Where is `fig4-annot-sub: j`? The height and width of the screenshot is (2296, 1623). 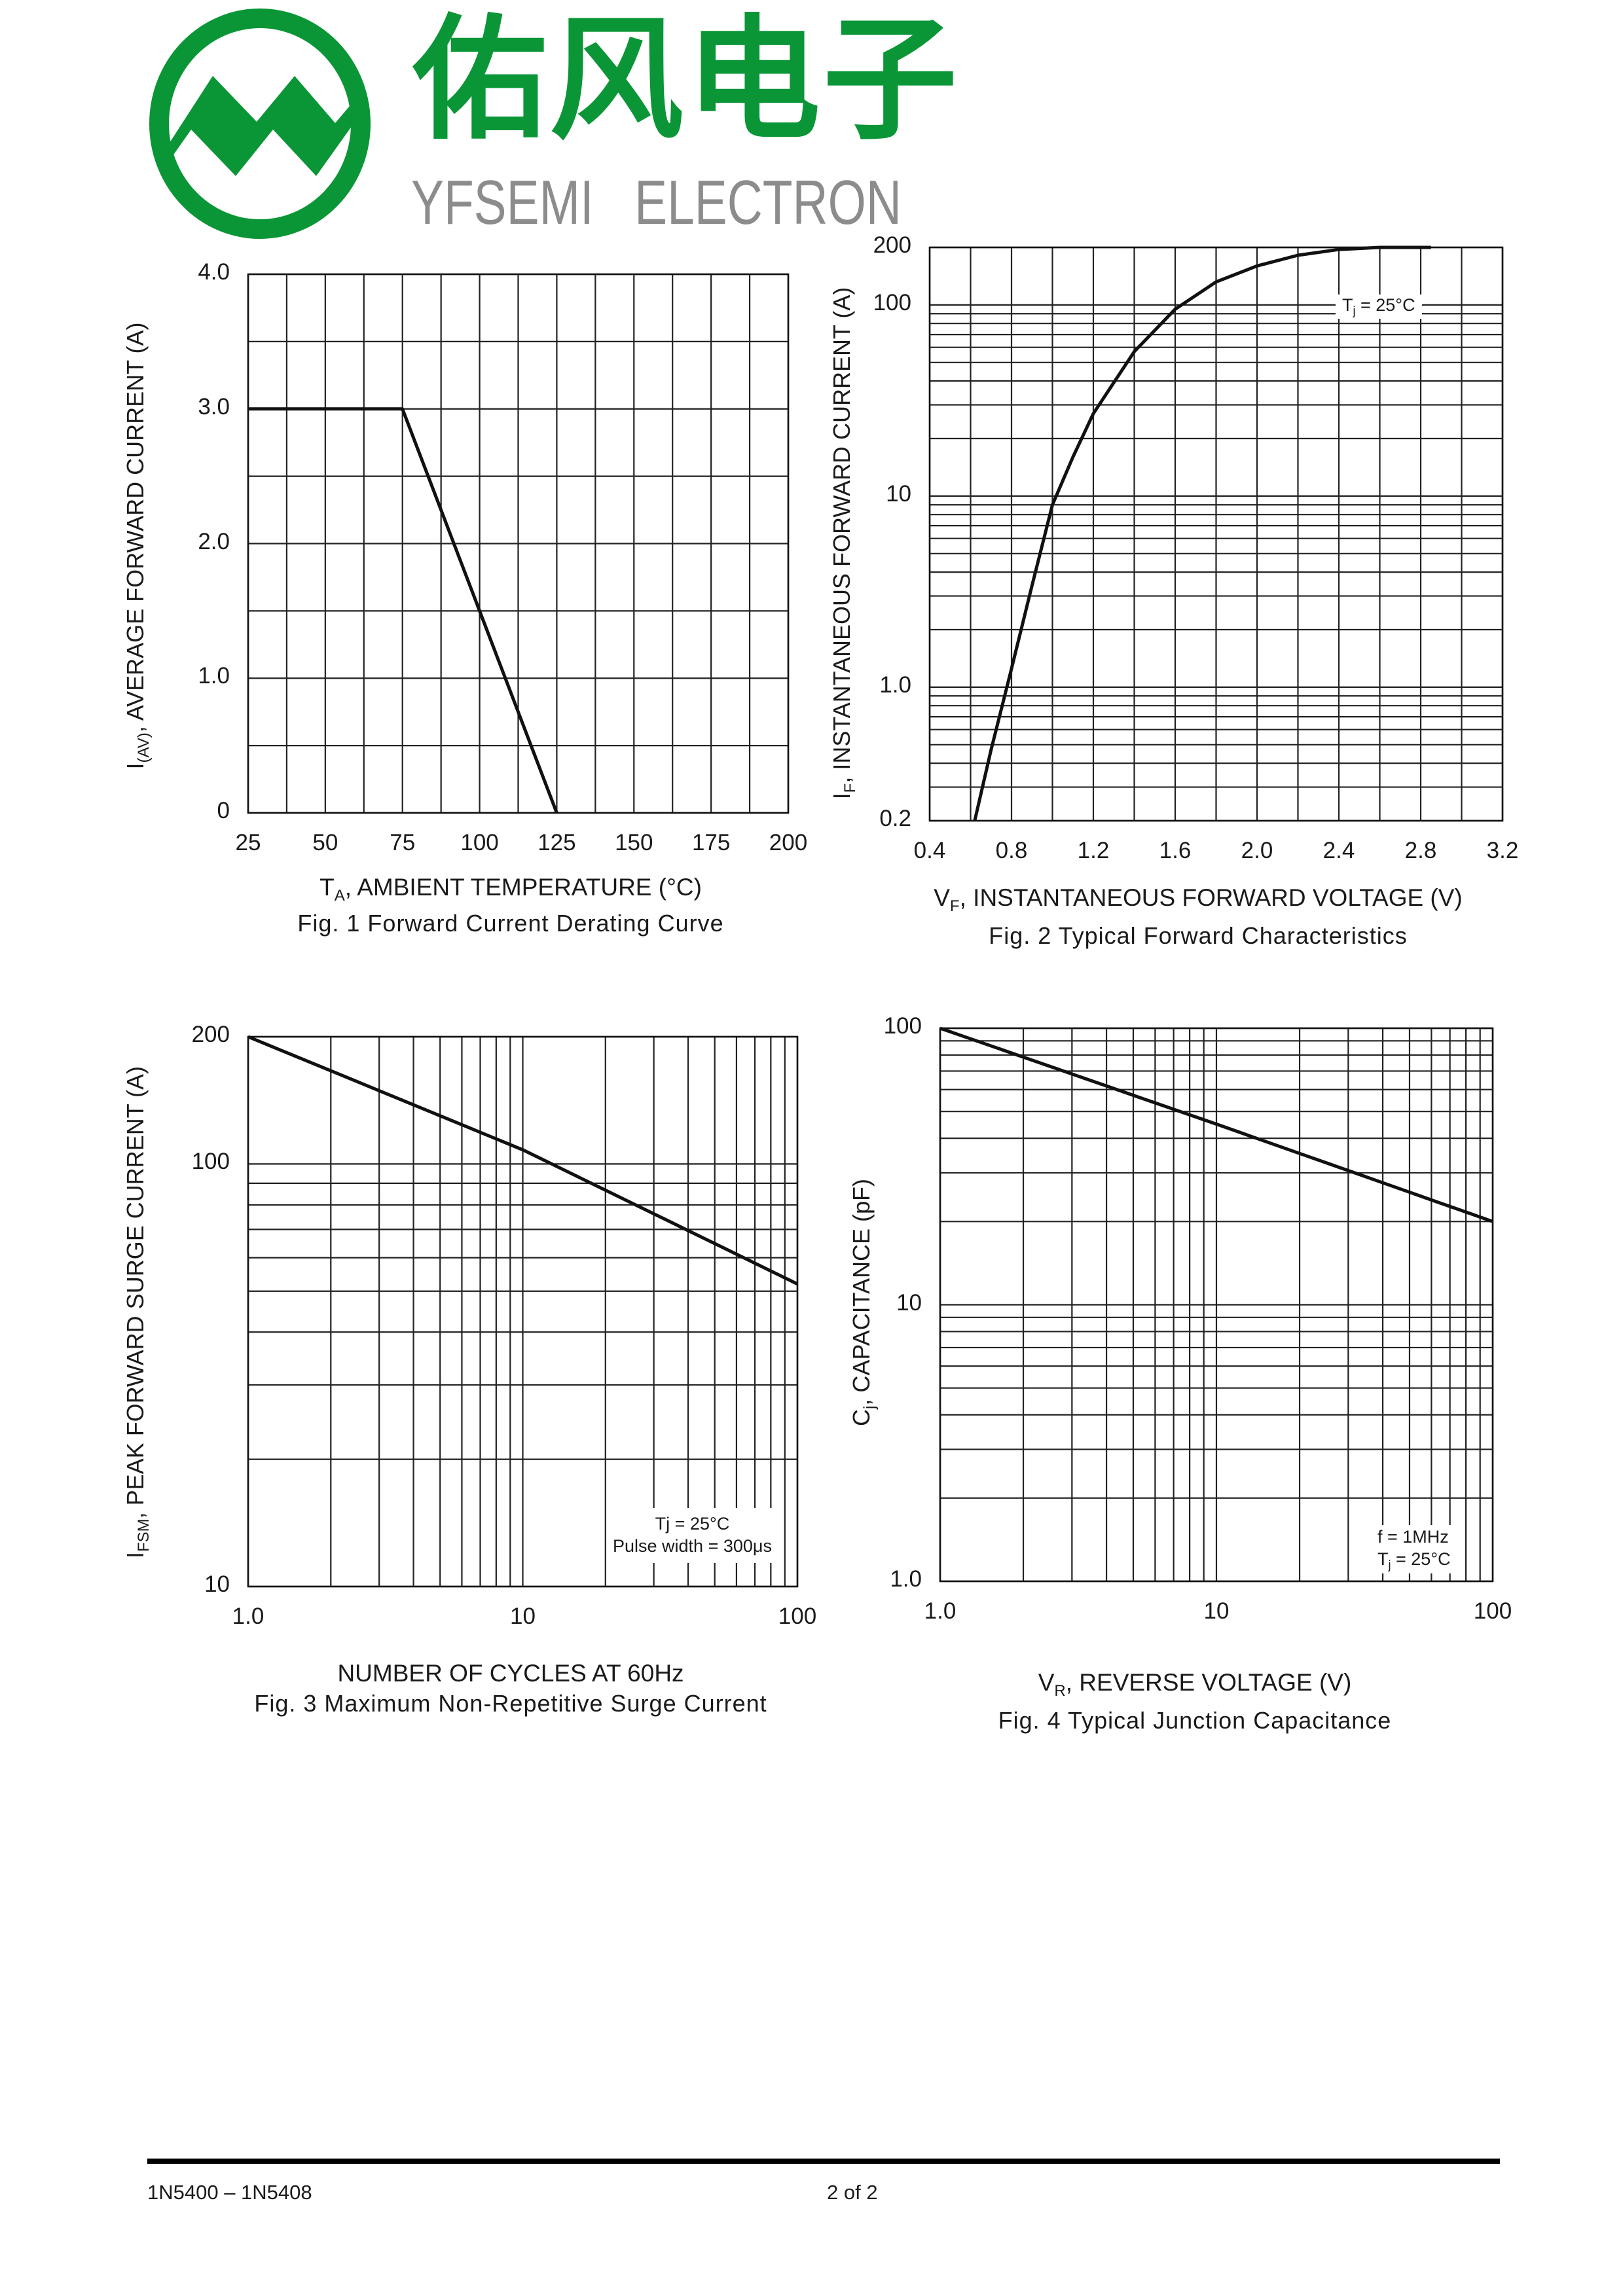 fig4-annot-sub: j is located at coordinates (1389, 1564).